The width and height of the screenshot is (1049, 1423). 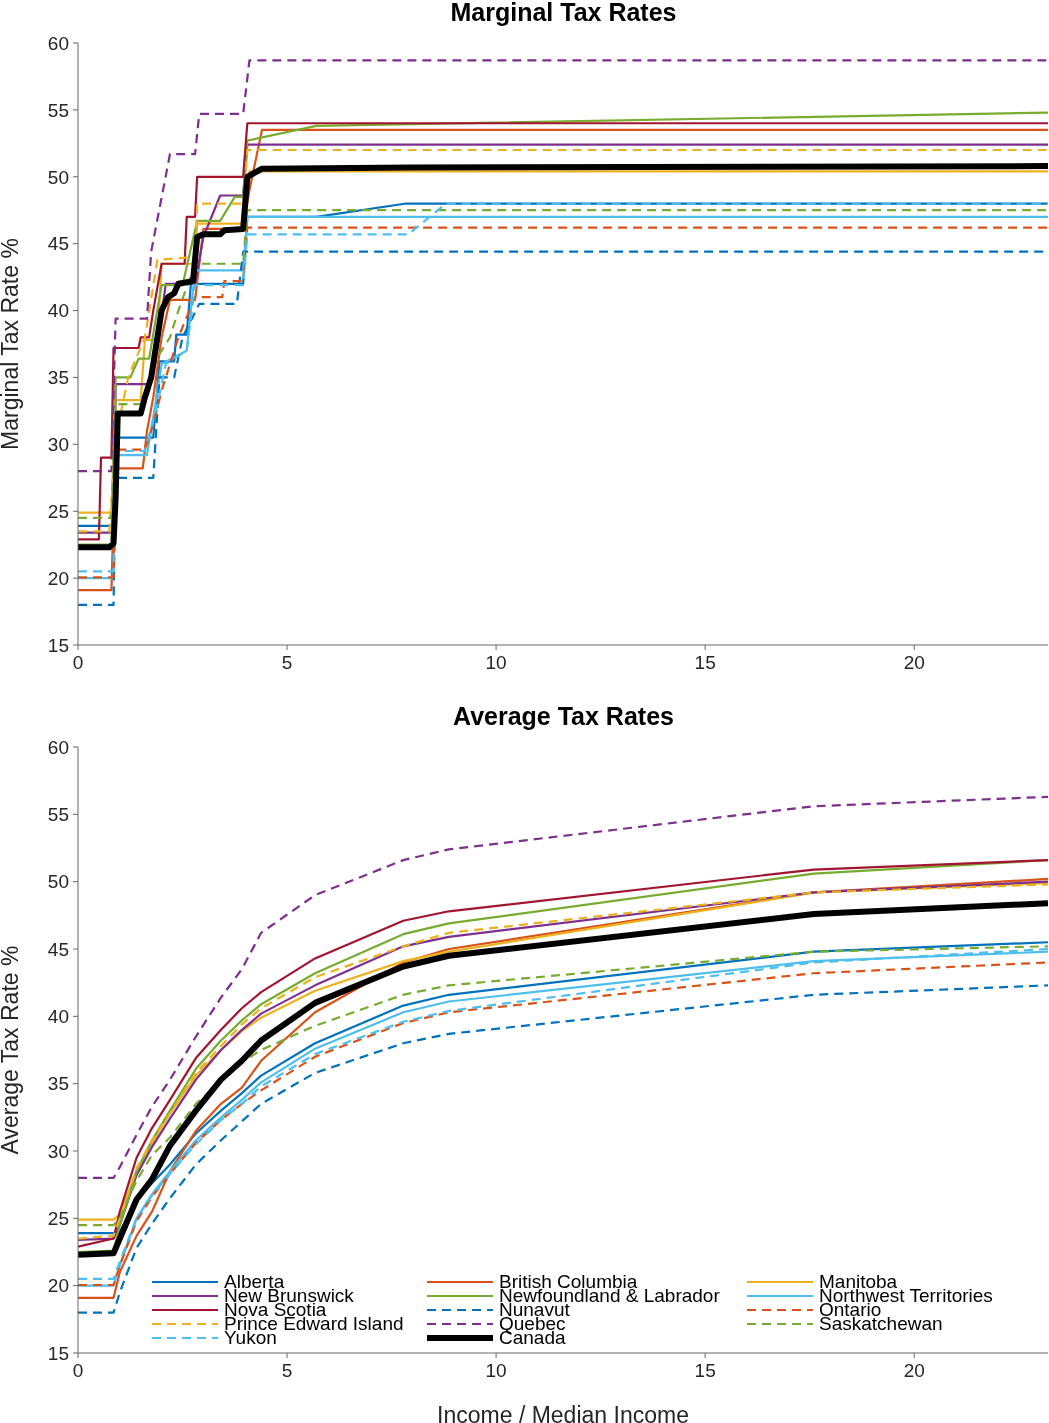 I want to click on x-axis-title: Income / Median Income, so click(x=563, y=1412).